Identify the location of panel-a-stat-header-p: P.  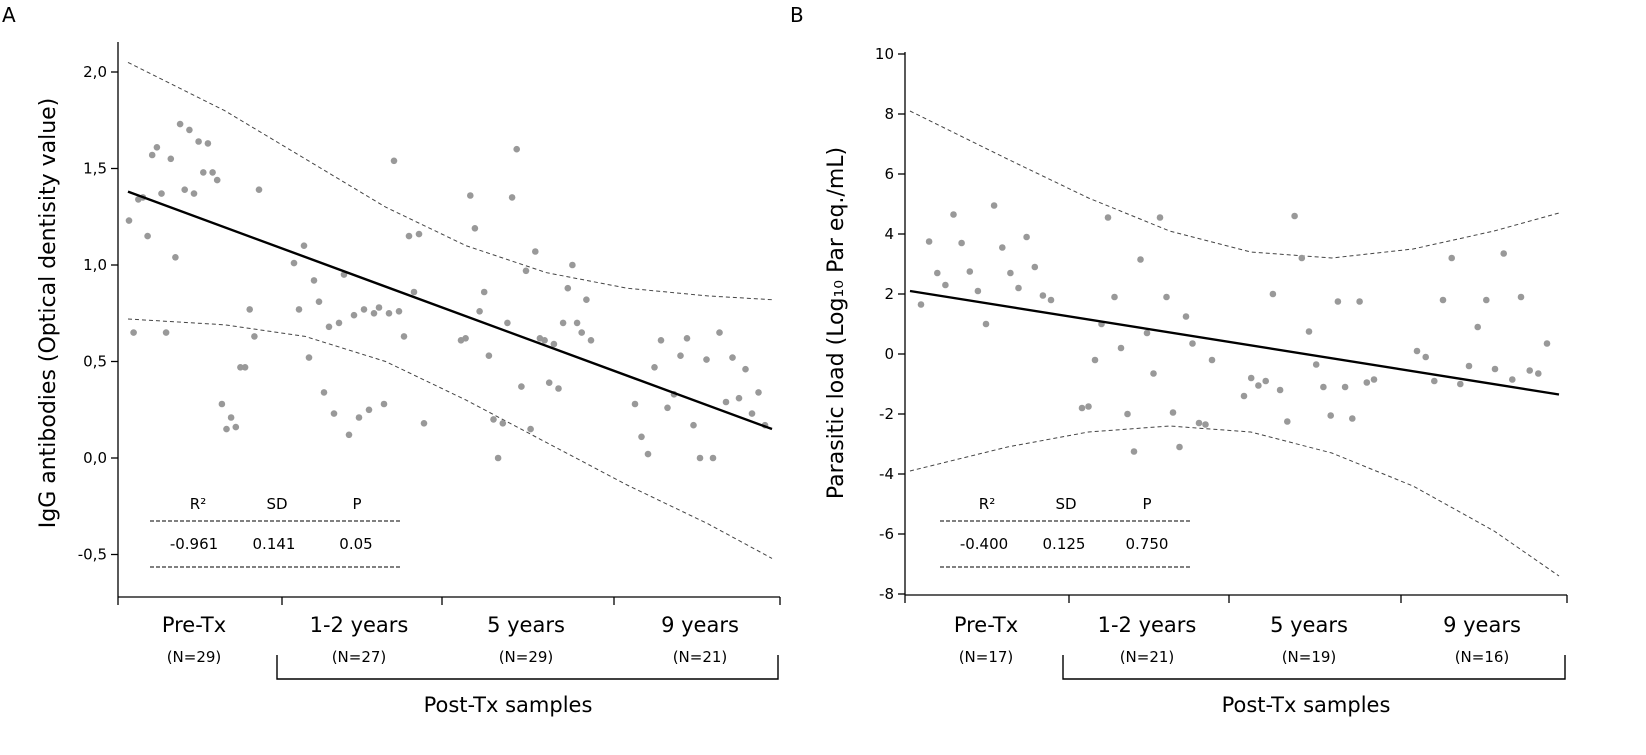
(356, 504).